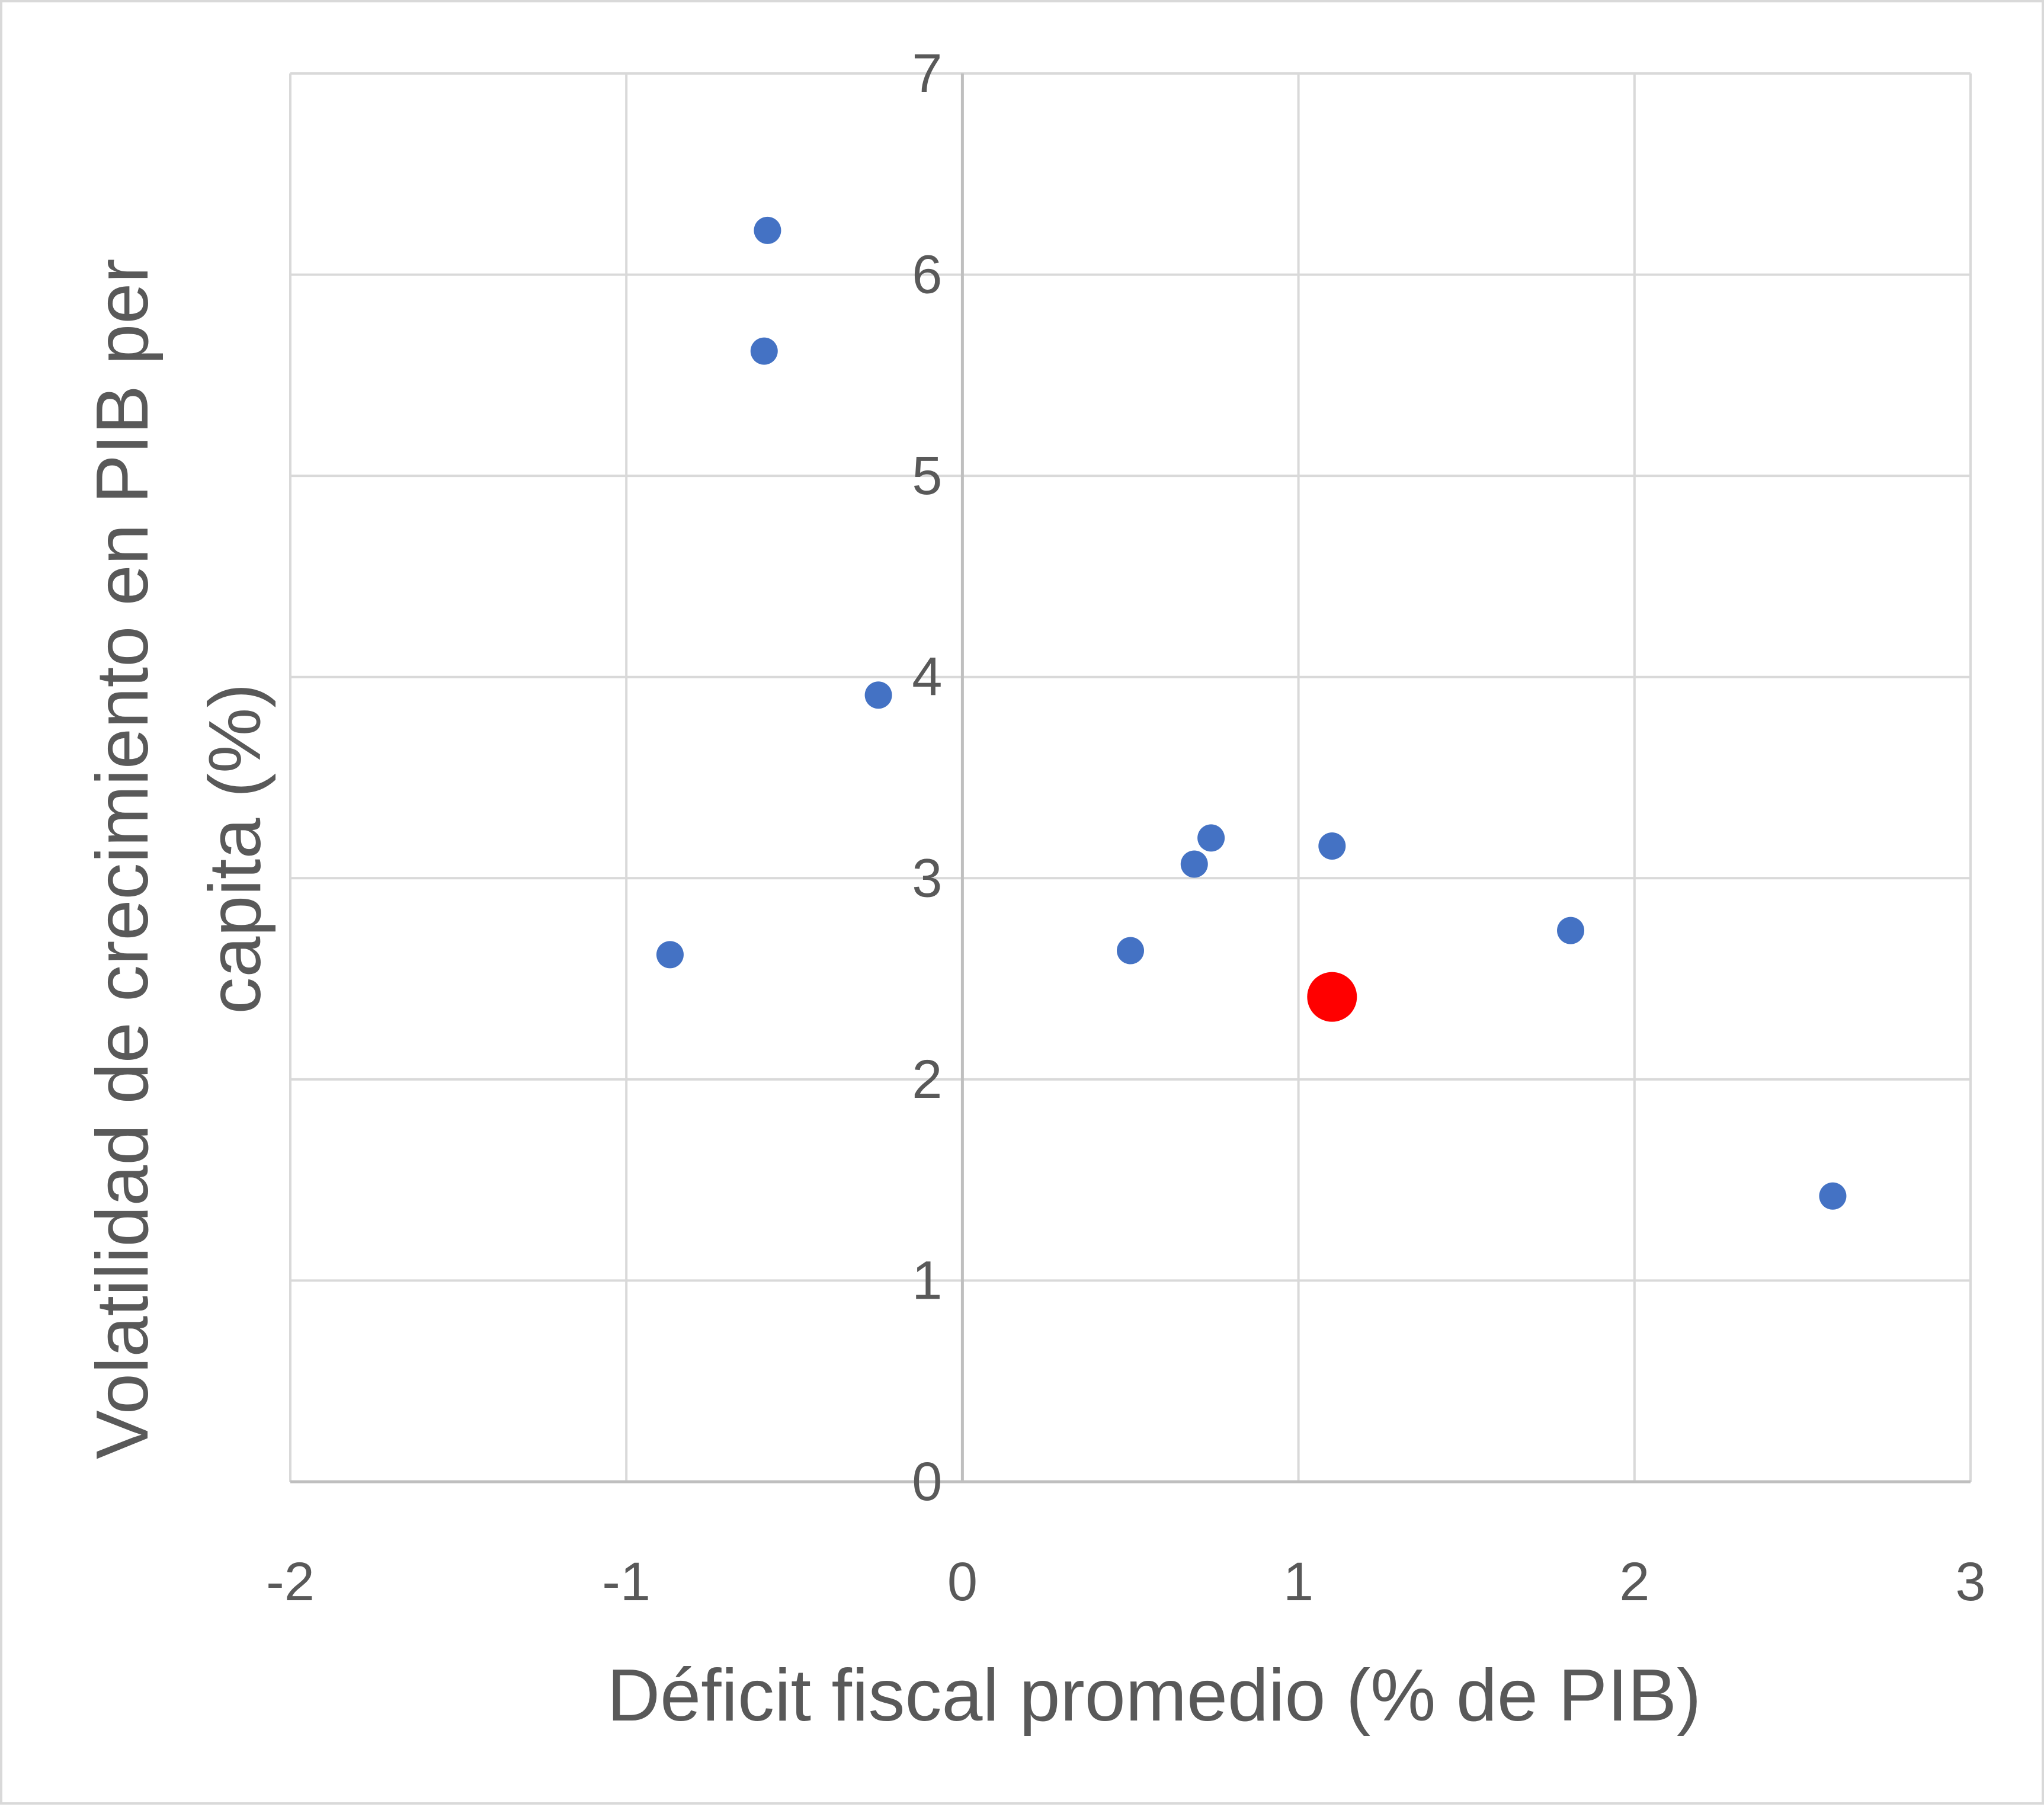 Image resolution: width=2044 pixels, height=1807 pixels. I want to click on x-tick-label: 3, so click(1970, 1582).